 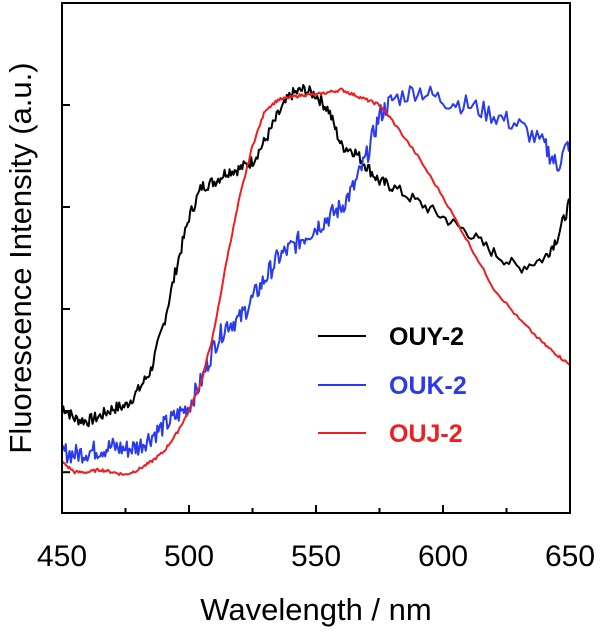 I want to click on y-axis-title: Fluorescence Intensity (a.u.), so click(x=20, y=257).